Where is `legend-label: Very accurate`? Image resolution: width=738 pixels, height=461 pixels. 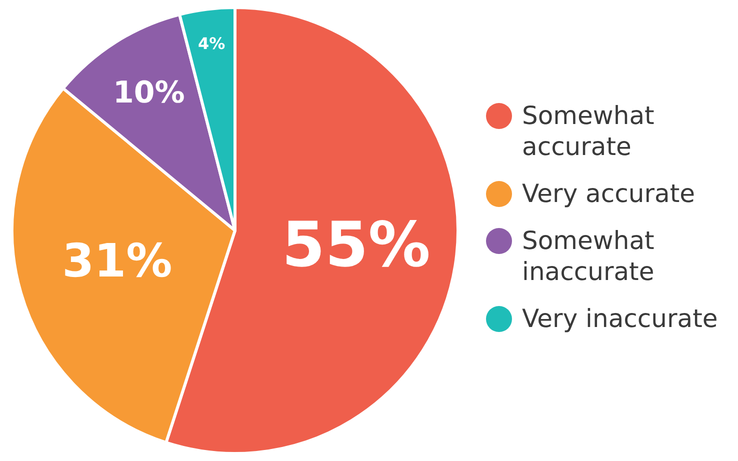
legend-label: Very accurate is located at coordinates (608, 193).